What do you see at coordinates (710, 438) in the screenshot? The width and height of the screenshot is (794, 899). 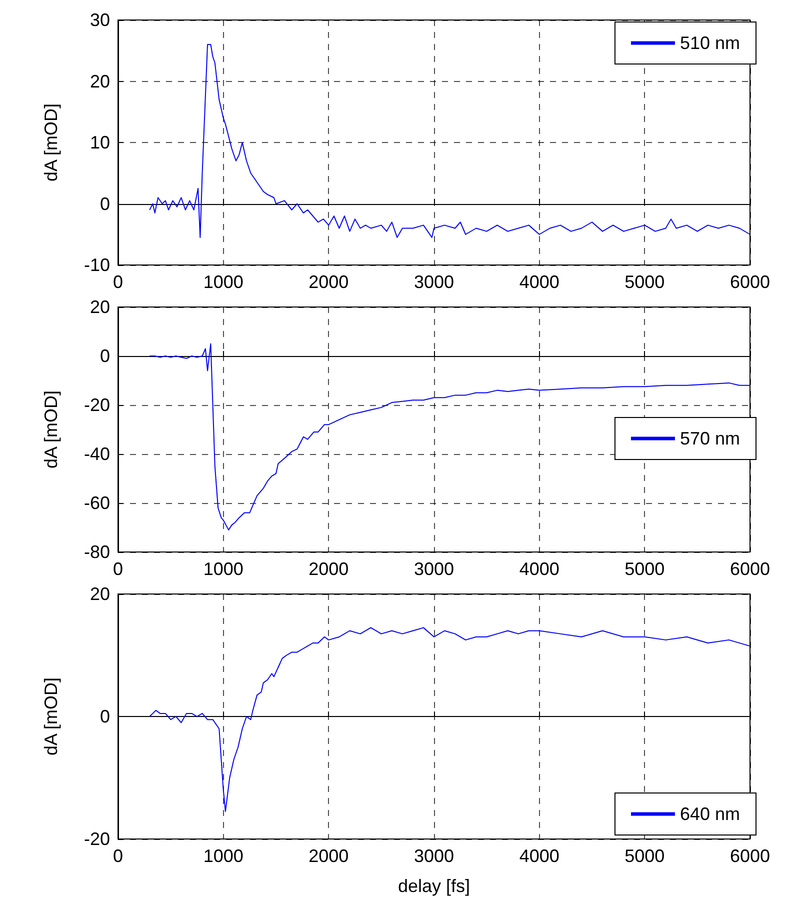 I see `legend-label: 570 nm` at bounding box center [710, 438].